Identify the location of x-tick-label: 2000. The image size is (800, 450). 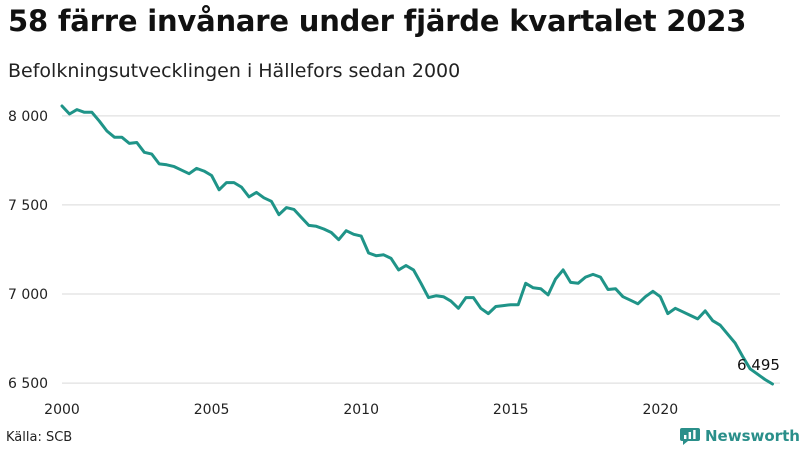
(62, 410).